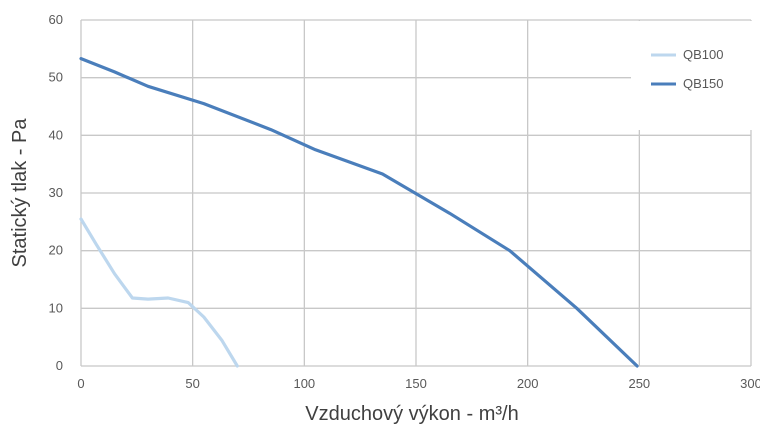  What do you see at coordinates (56, 192) in the screenshot?
I see `y-tick-label: 30` at bounding box center [56, 192].